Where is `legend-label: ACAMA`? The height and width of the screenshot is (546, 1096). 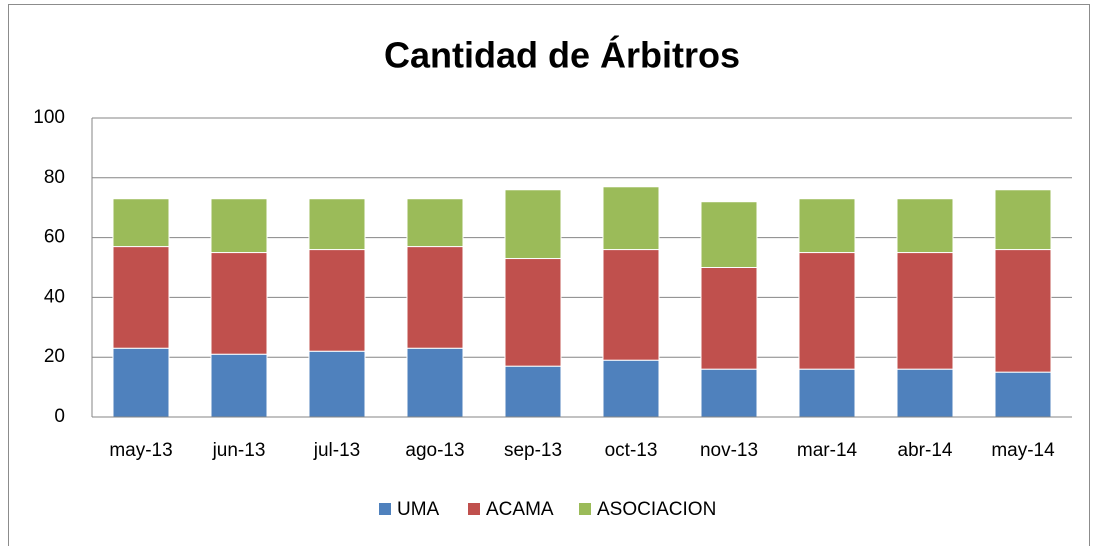 legend-label: ACAMA is located at coordinates (520, 509).